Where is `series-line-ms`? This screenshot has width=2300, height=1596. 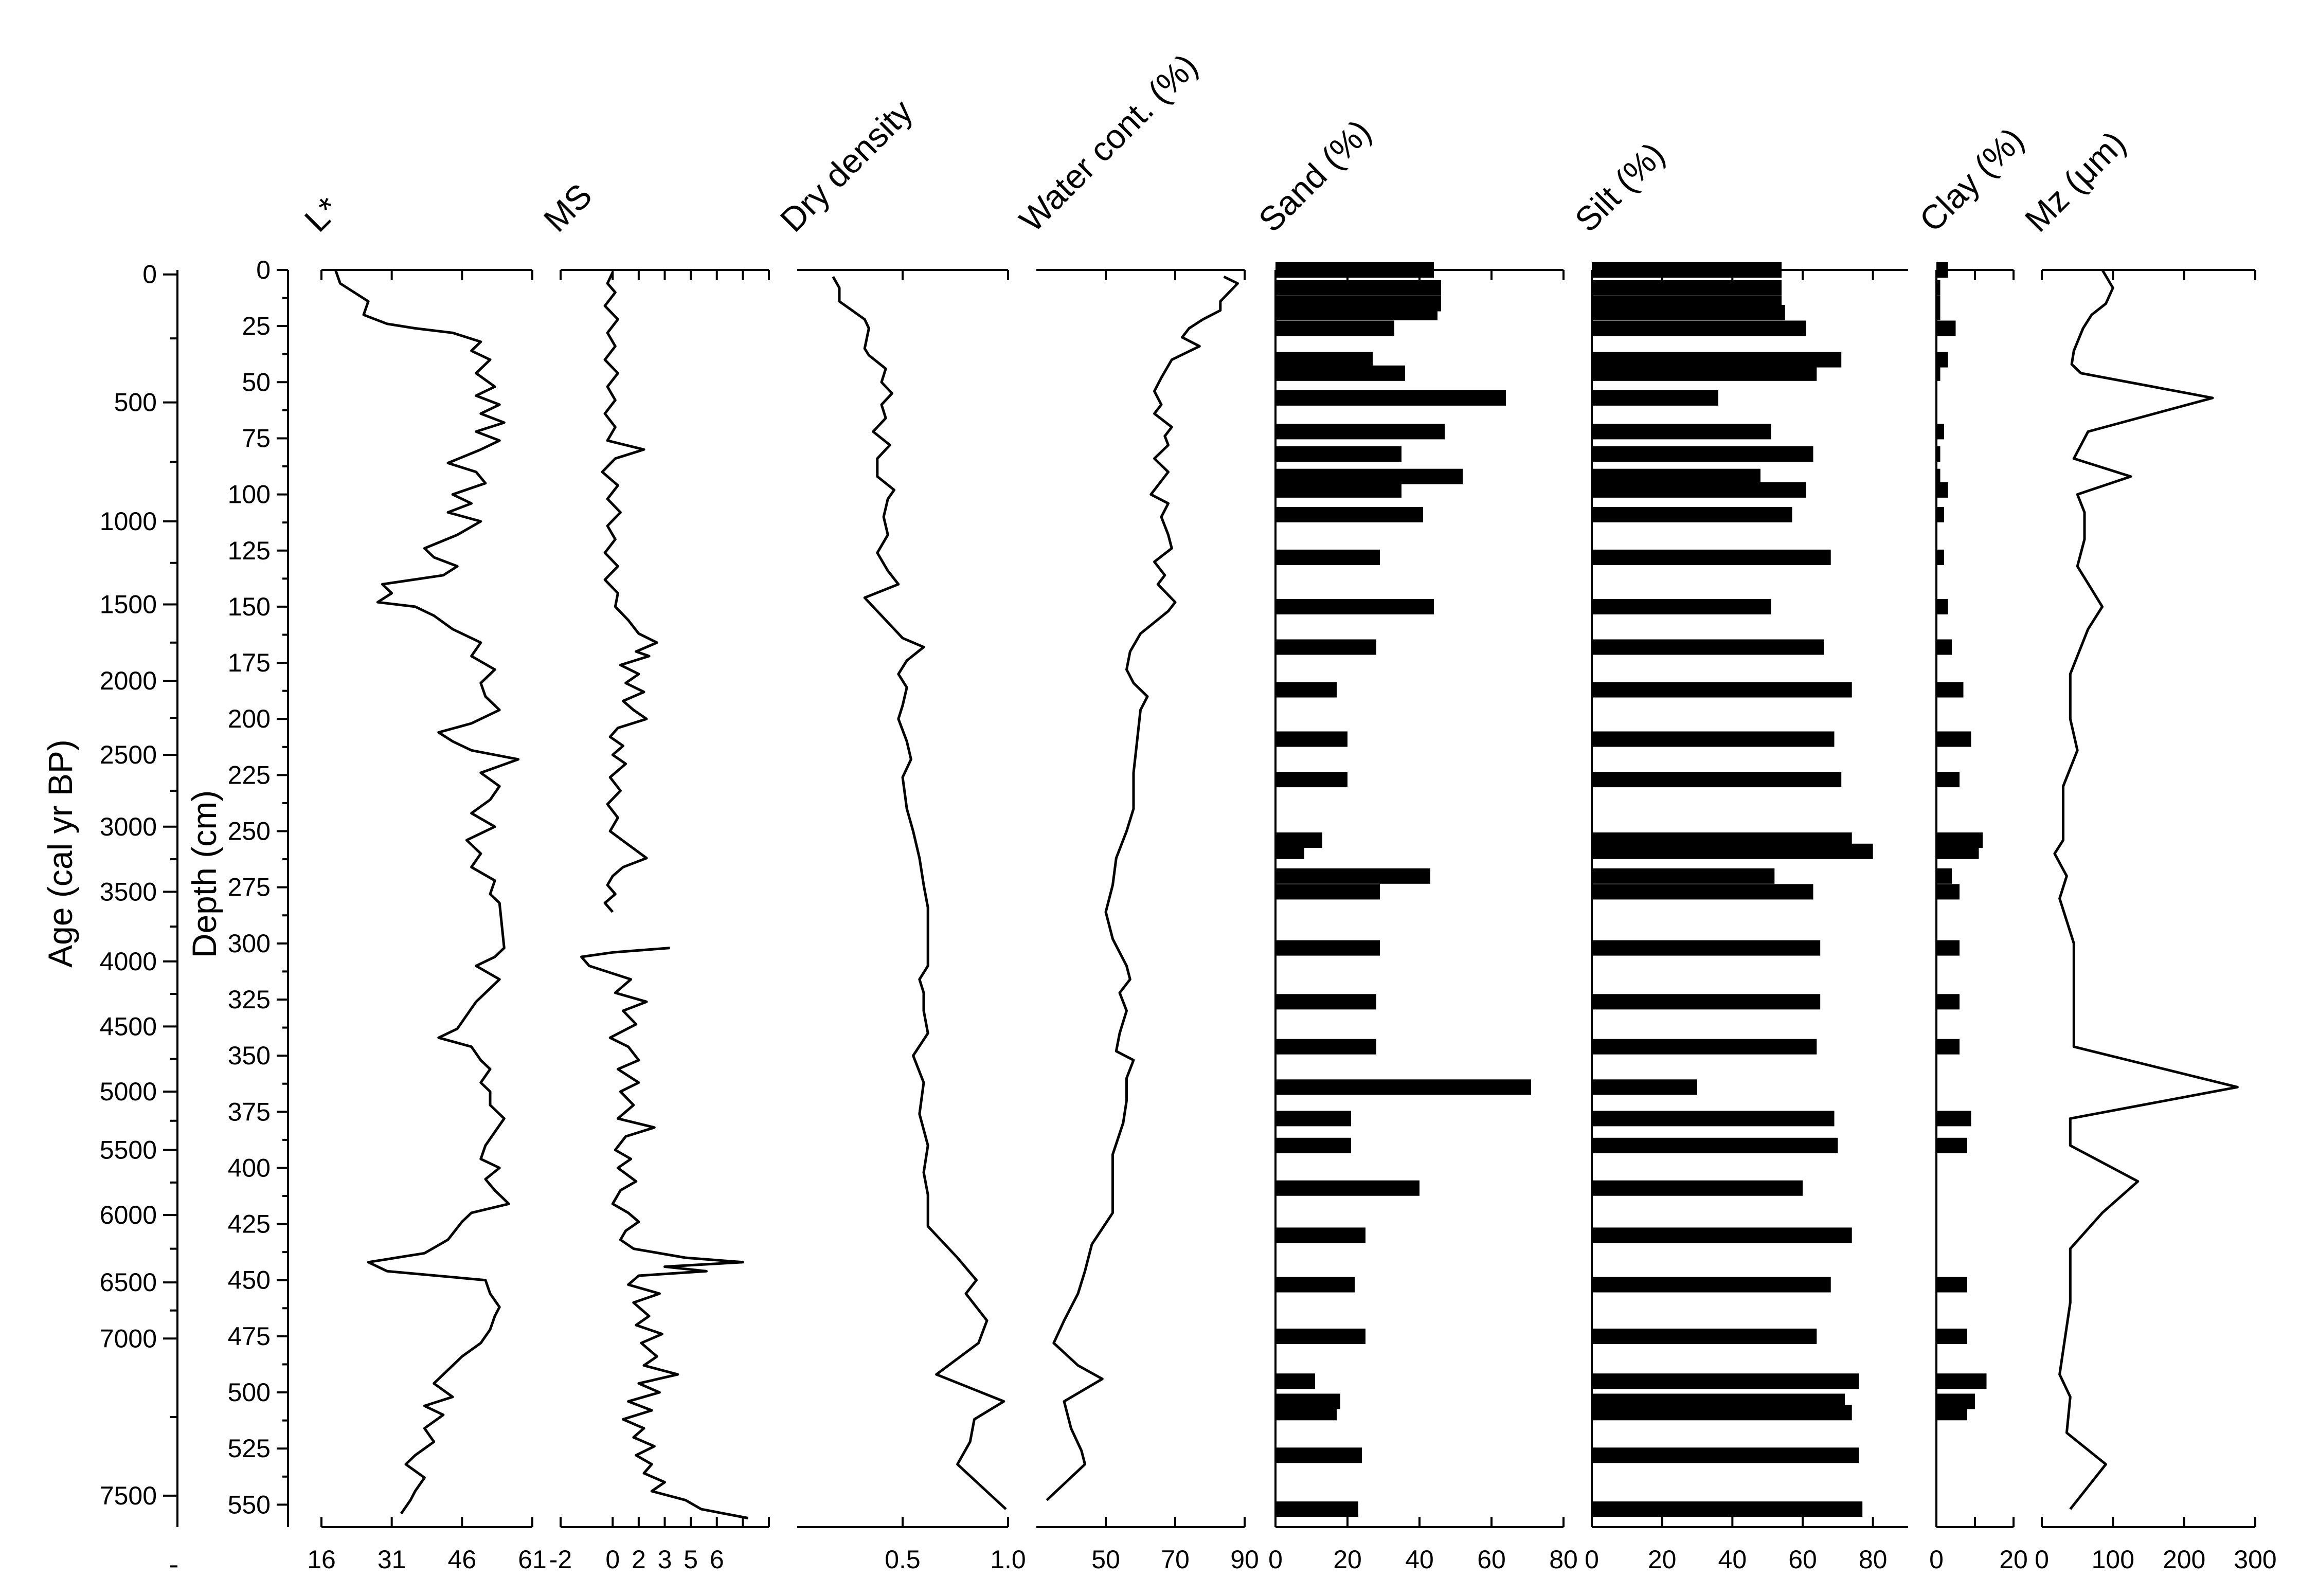 series-line-ms is located at coordinates (664, 1233).